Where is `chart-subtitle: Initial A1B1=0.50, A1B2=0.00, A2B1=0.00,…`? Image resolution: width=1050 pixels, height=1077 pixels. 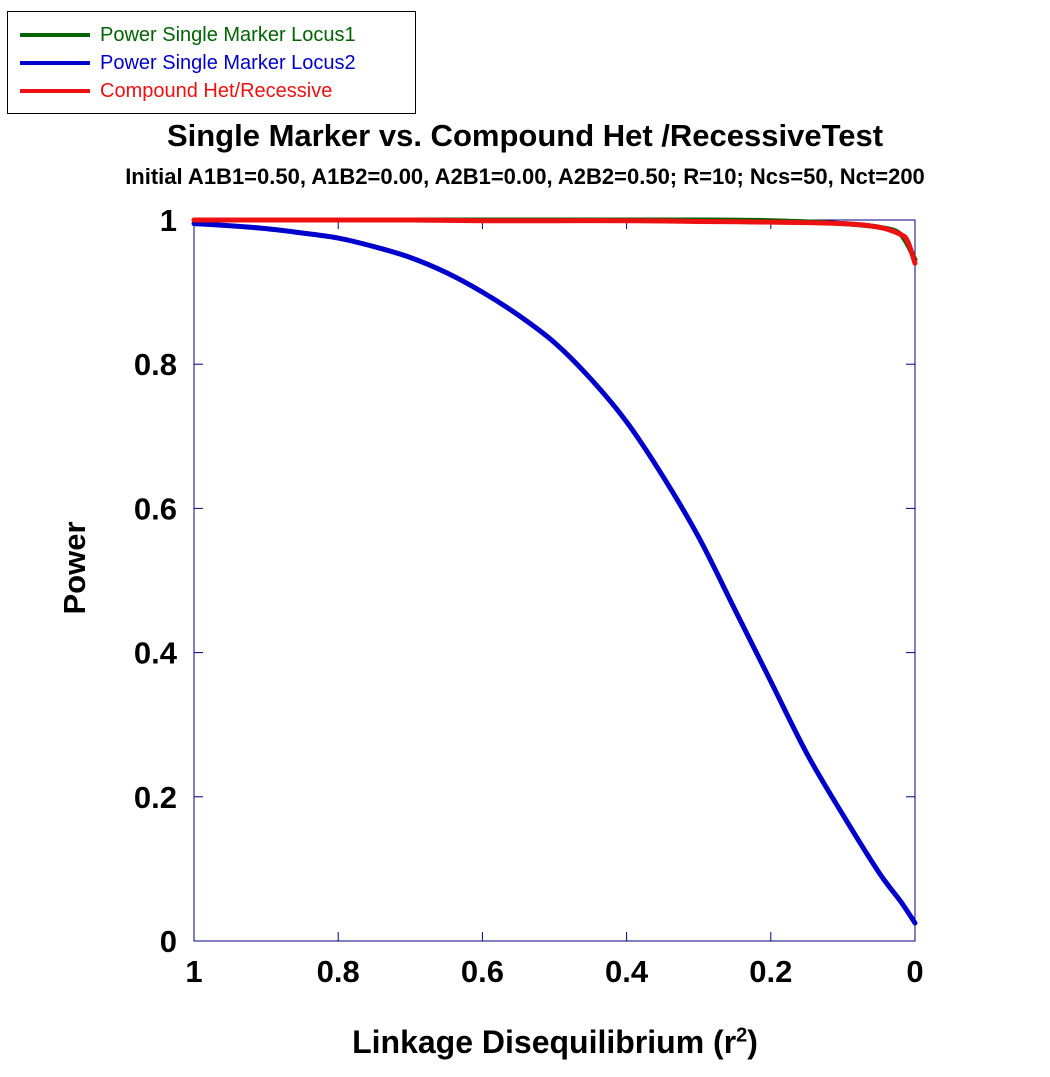 chart-subtitle: Initial A1B1=0.50, A1B2=0.00, A2B1=0.00,… is located at coordinates (525, 176).